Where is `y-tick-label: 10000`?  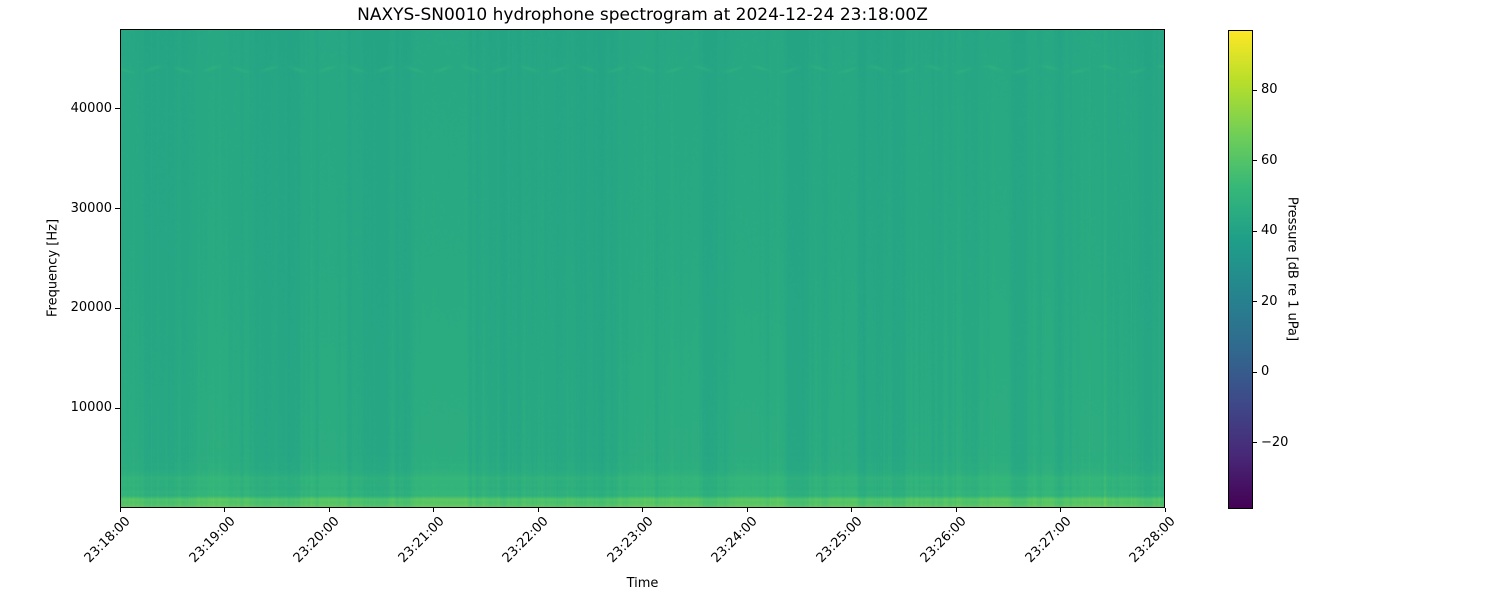
y-tick-label: 10000 is located at coordinates (91, 408).